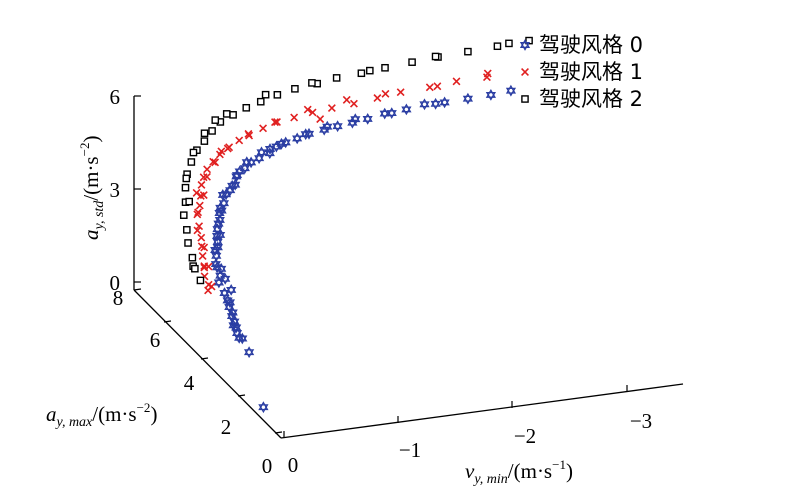 The height and width of the screenshot is (494, 800). What do you see at coordinates (153, 414) in the screenshot?
I see `y-axis-title-close: )` at bounding box center [153, 414].